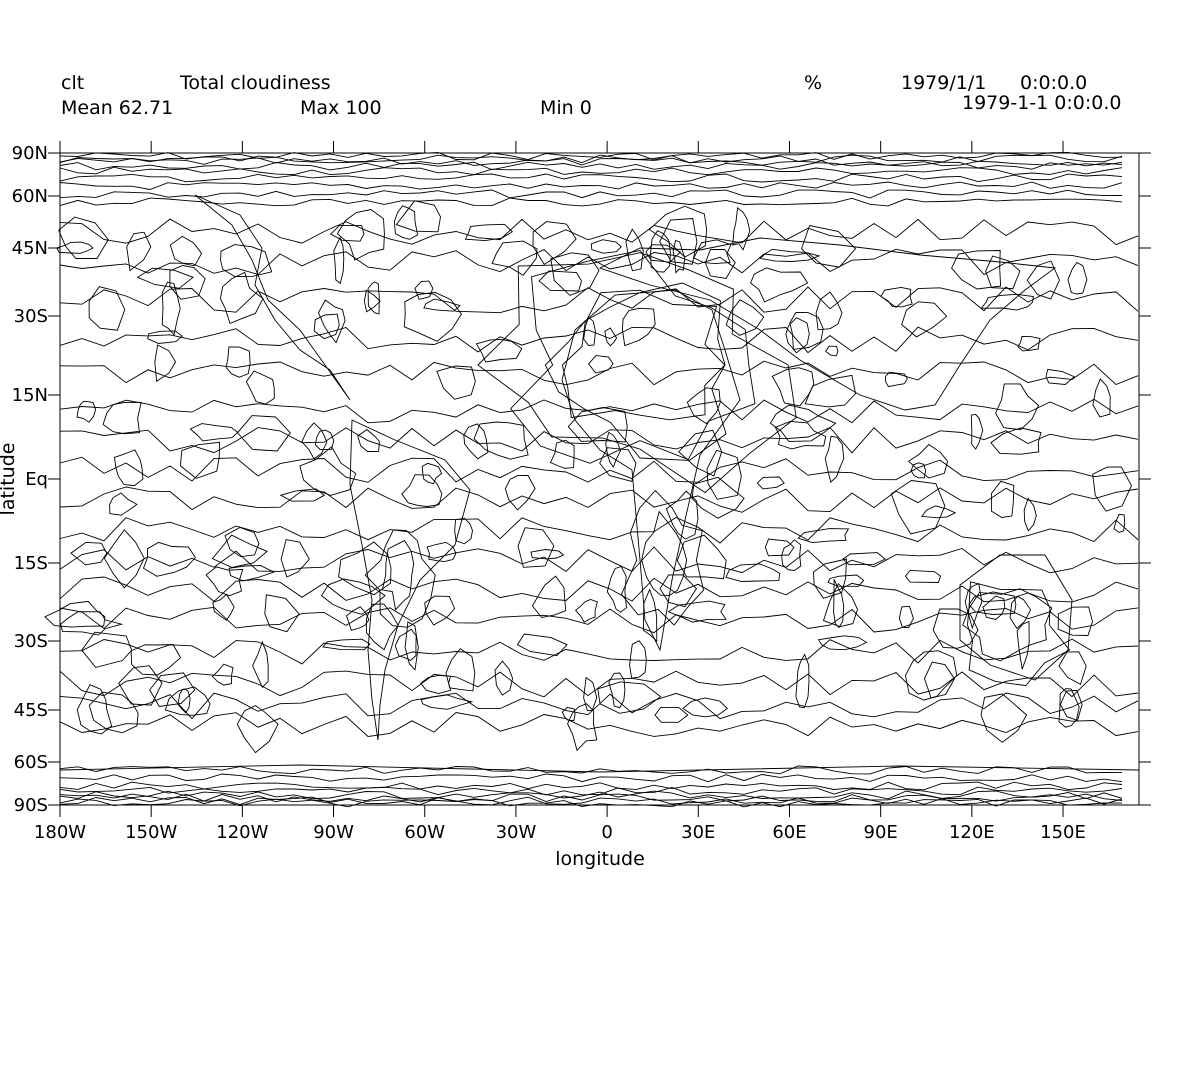 This screenshot has width=1200, height=1090. I want to click on mean-stat: Mean 62.71, so click(117, 108).